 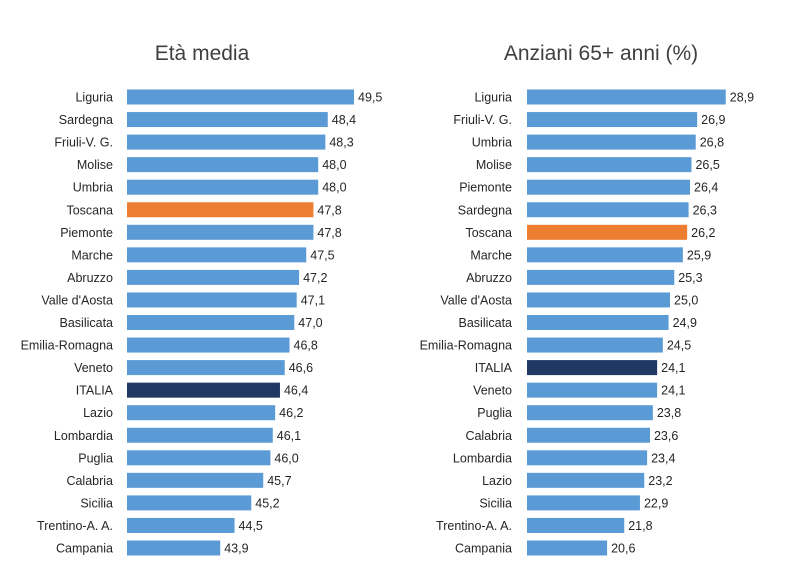 What do you see at coordinates (494, 368) in the screenshot?
I see `category-label: ITALIA` at bounding box center [494, 368].